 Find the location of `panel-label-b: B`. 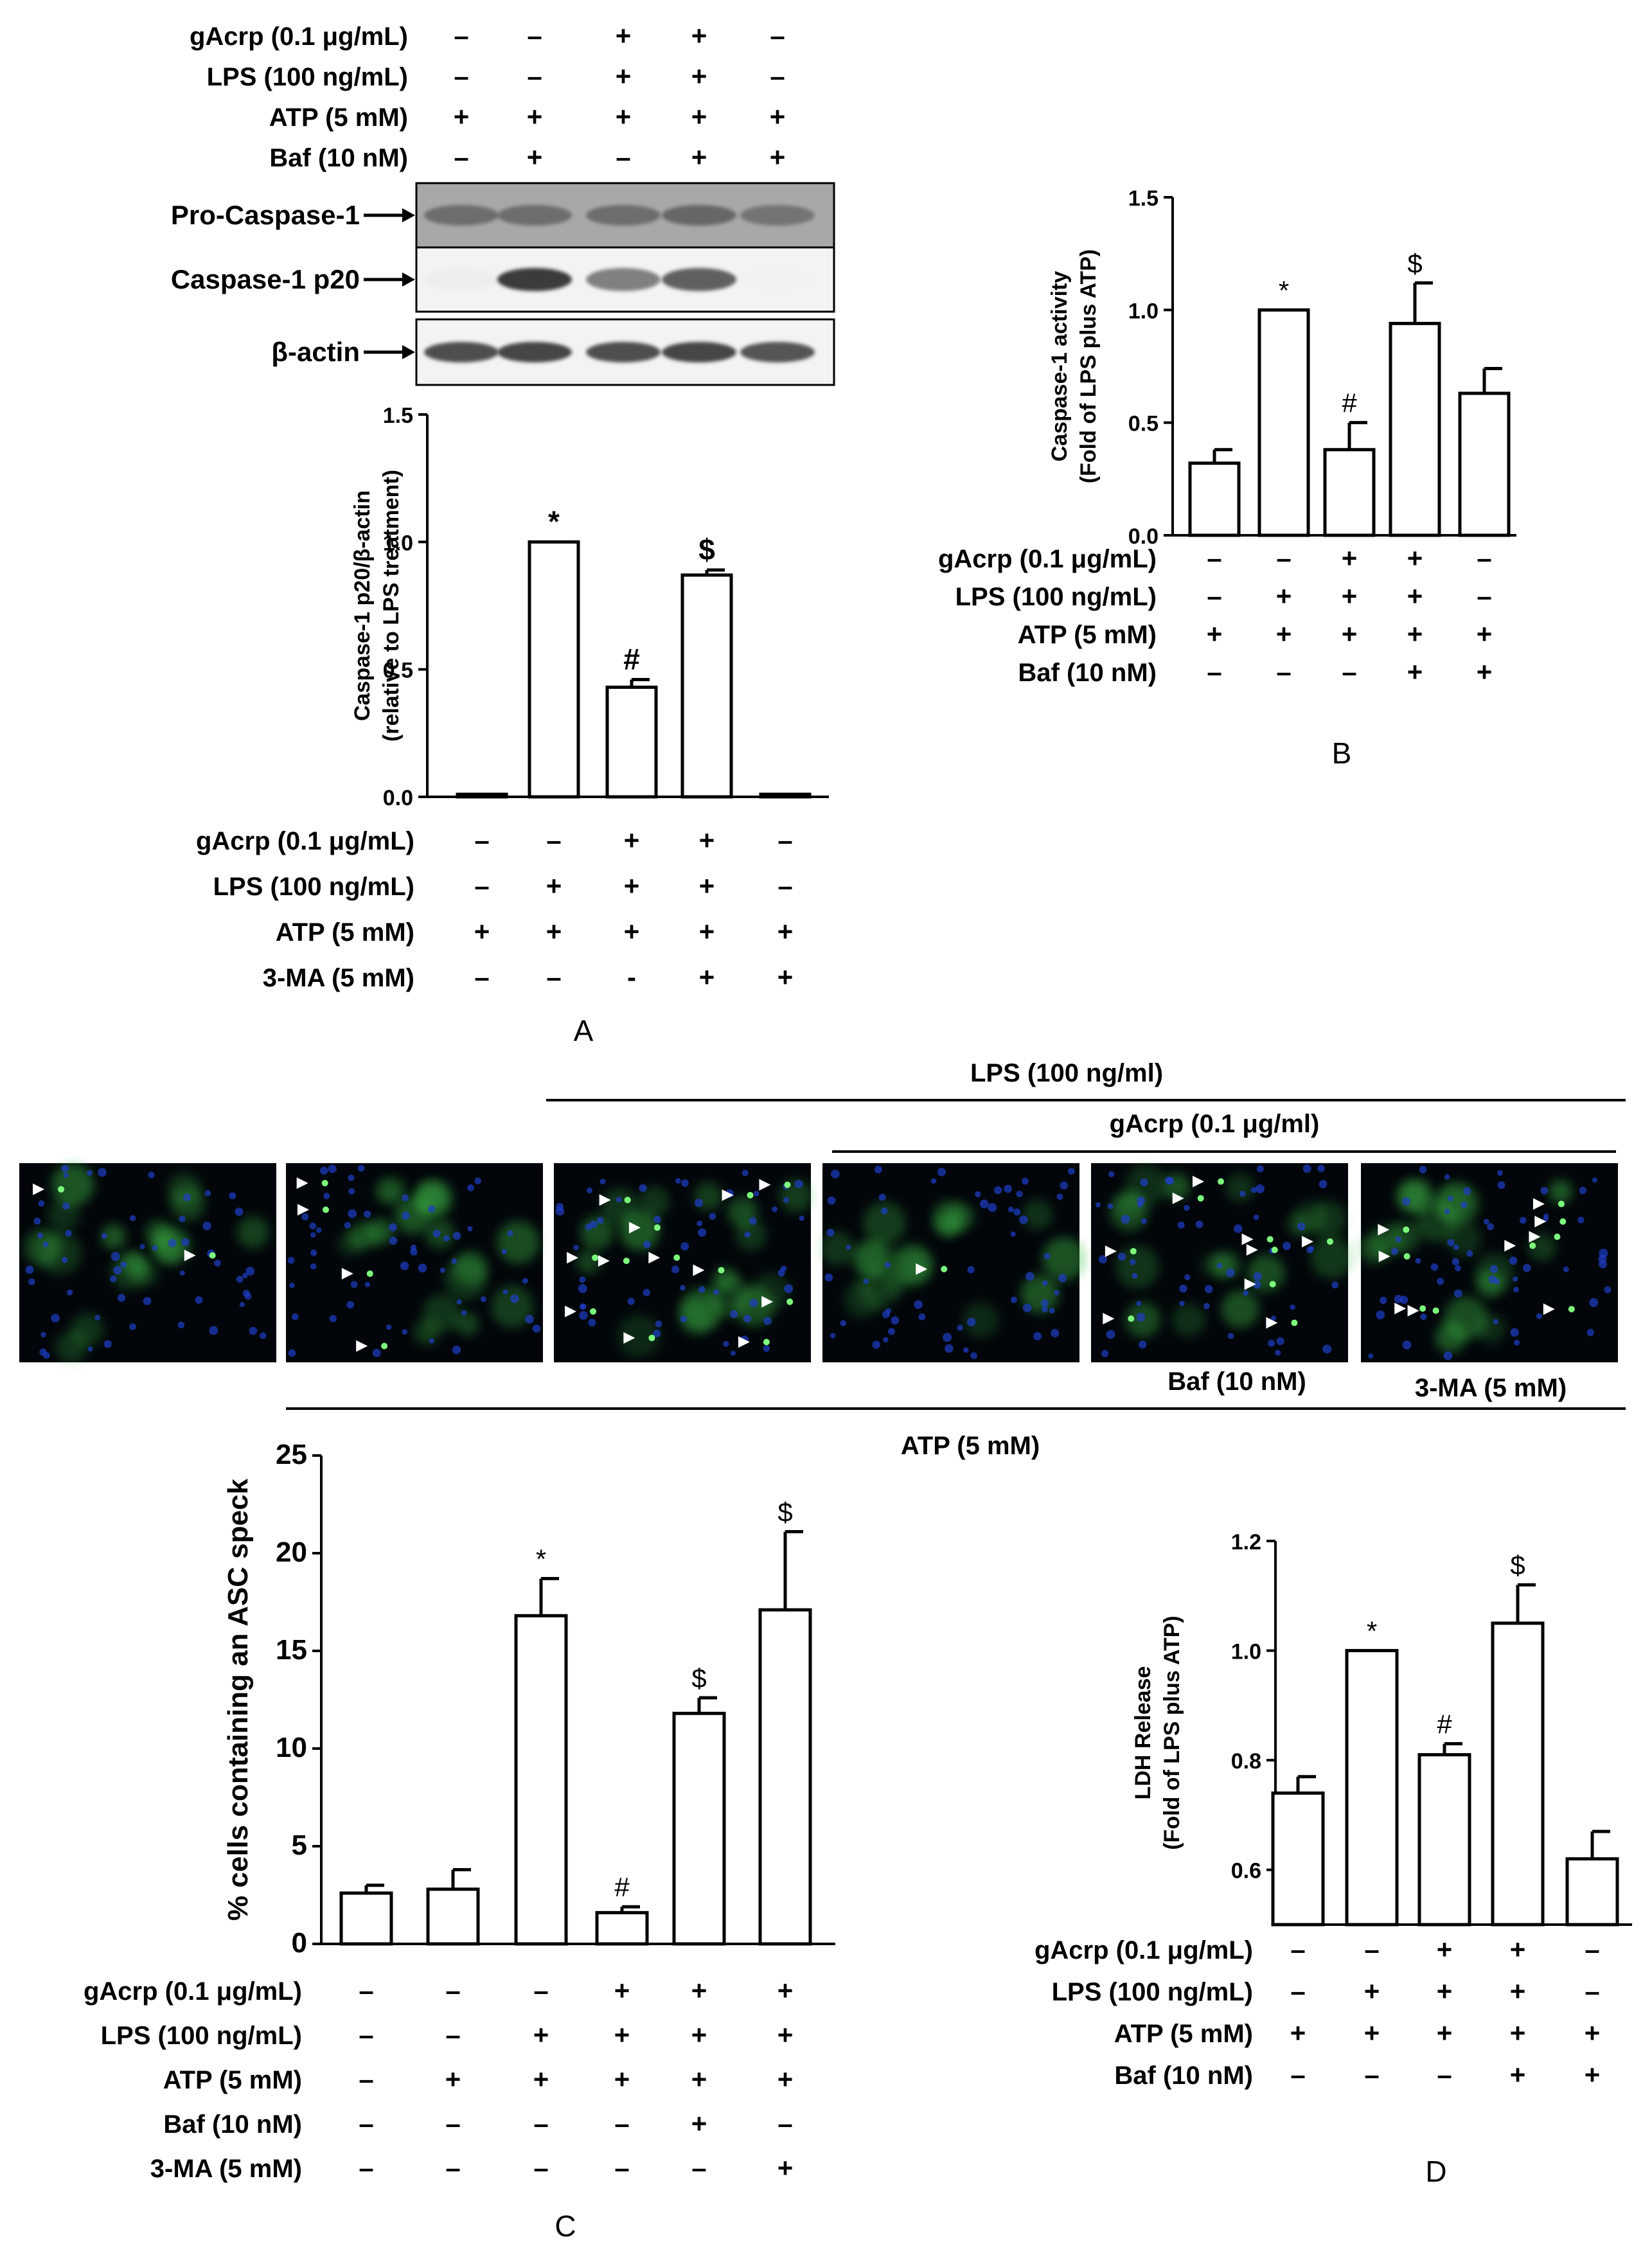

panel-label-b: B is located at coordinates (1342, 753).